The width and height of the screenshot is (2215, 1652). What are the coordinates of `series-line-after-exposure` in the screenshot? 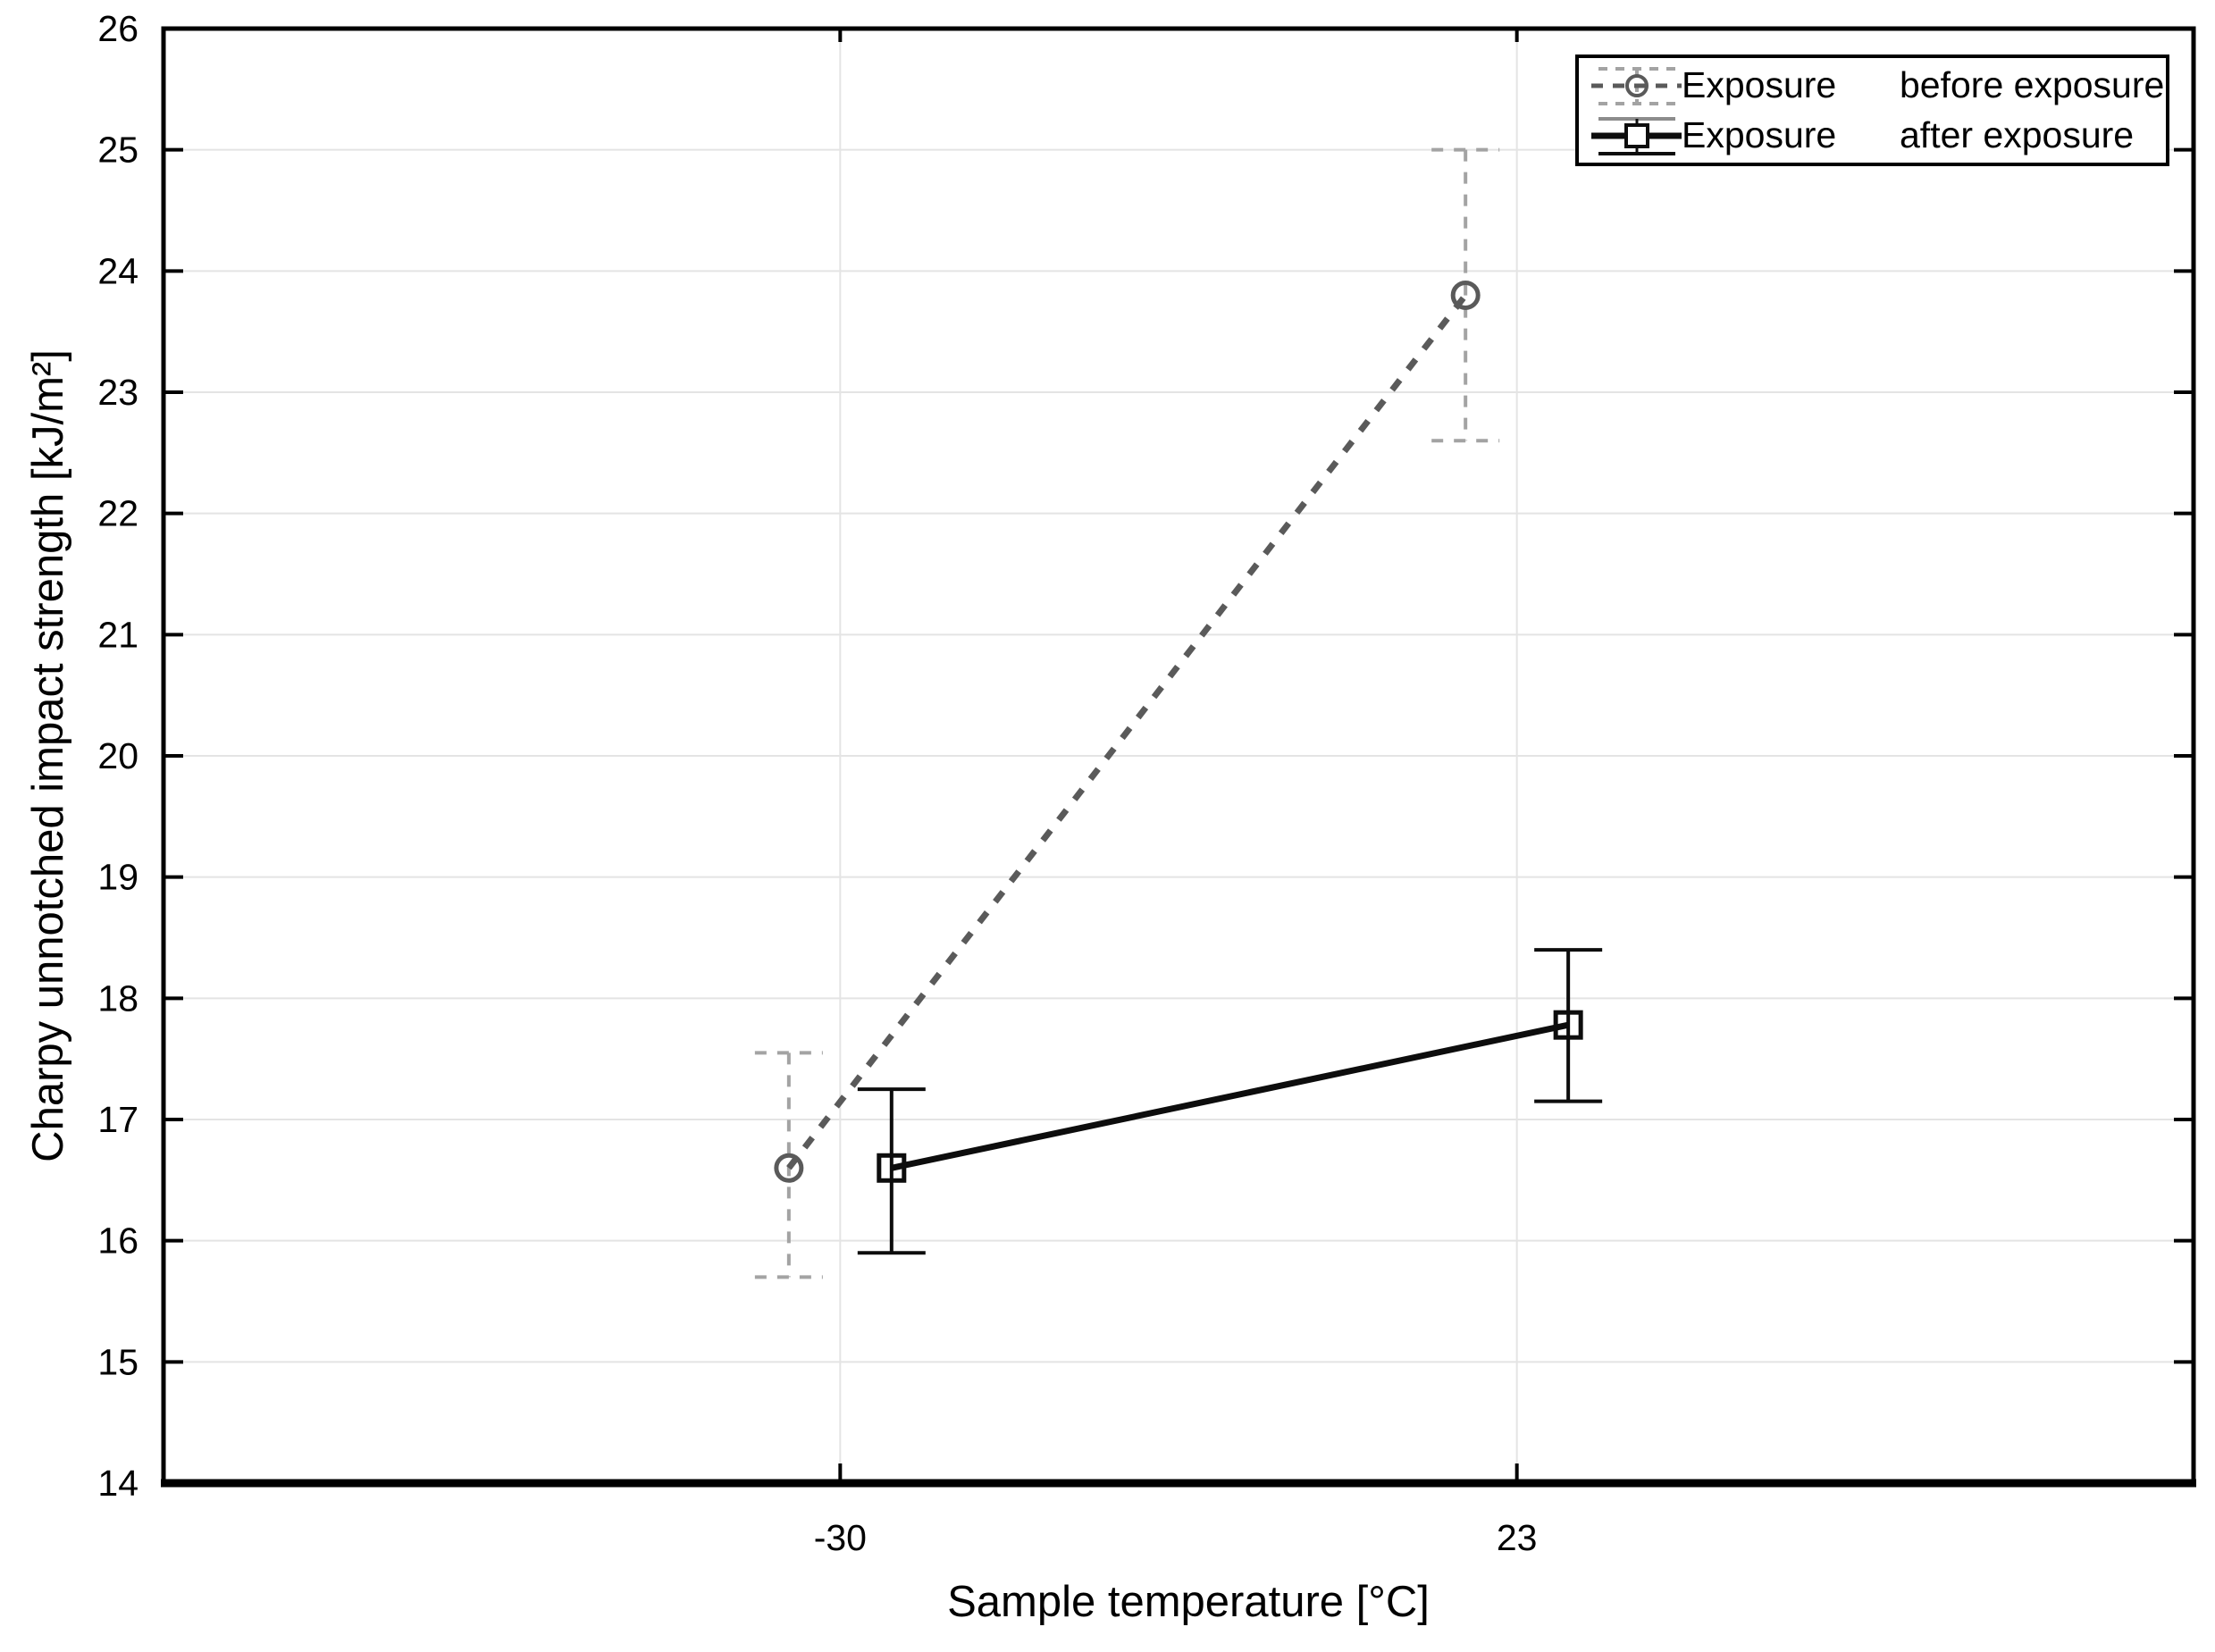 It's located at (1230, 1096).